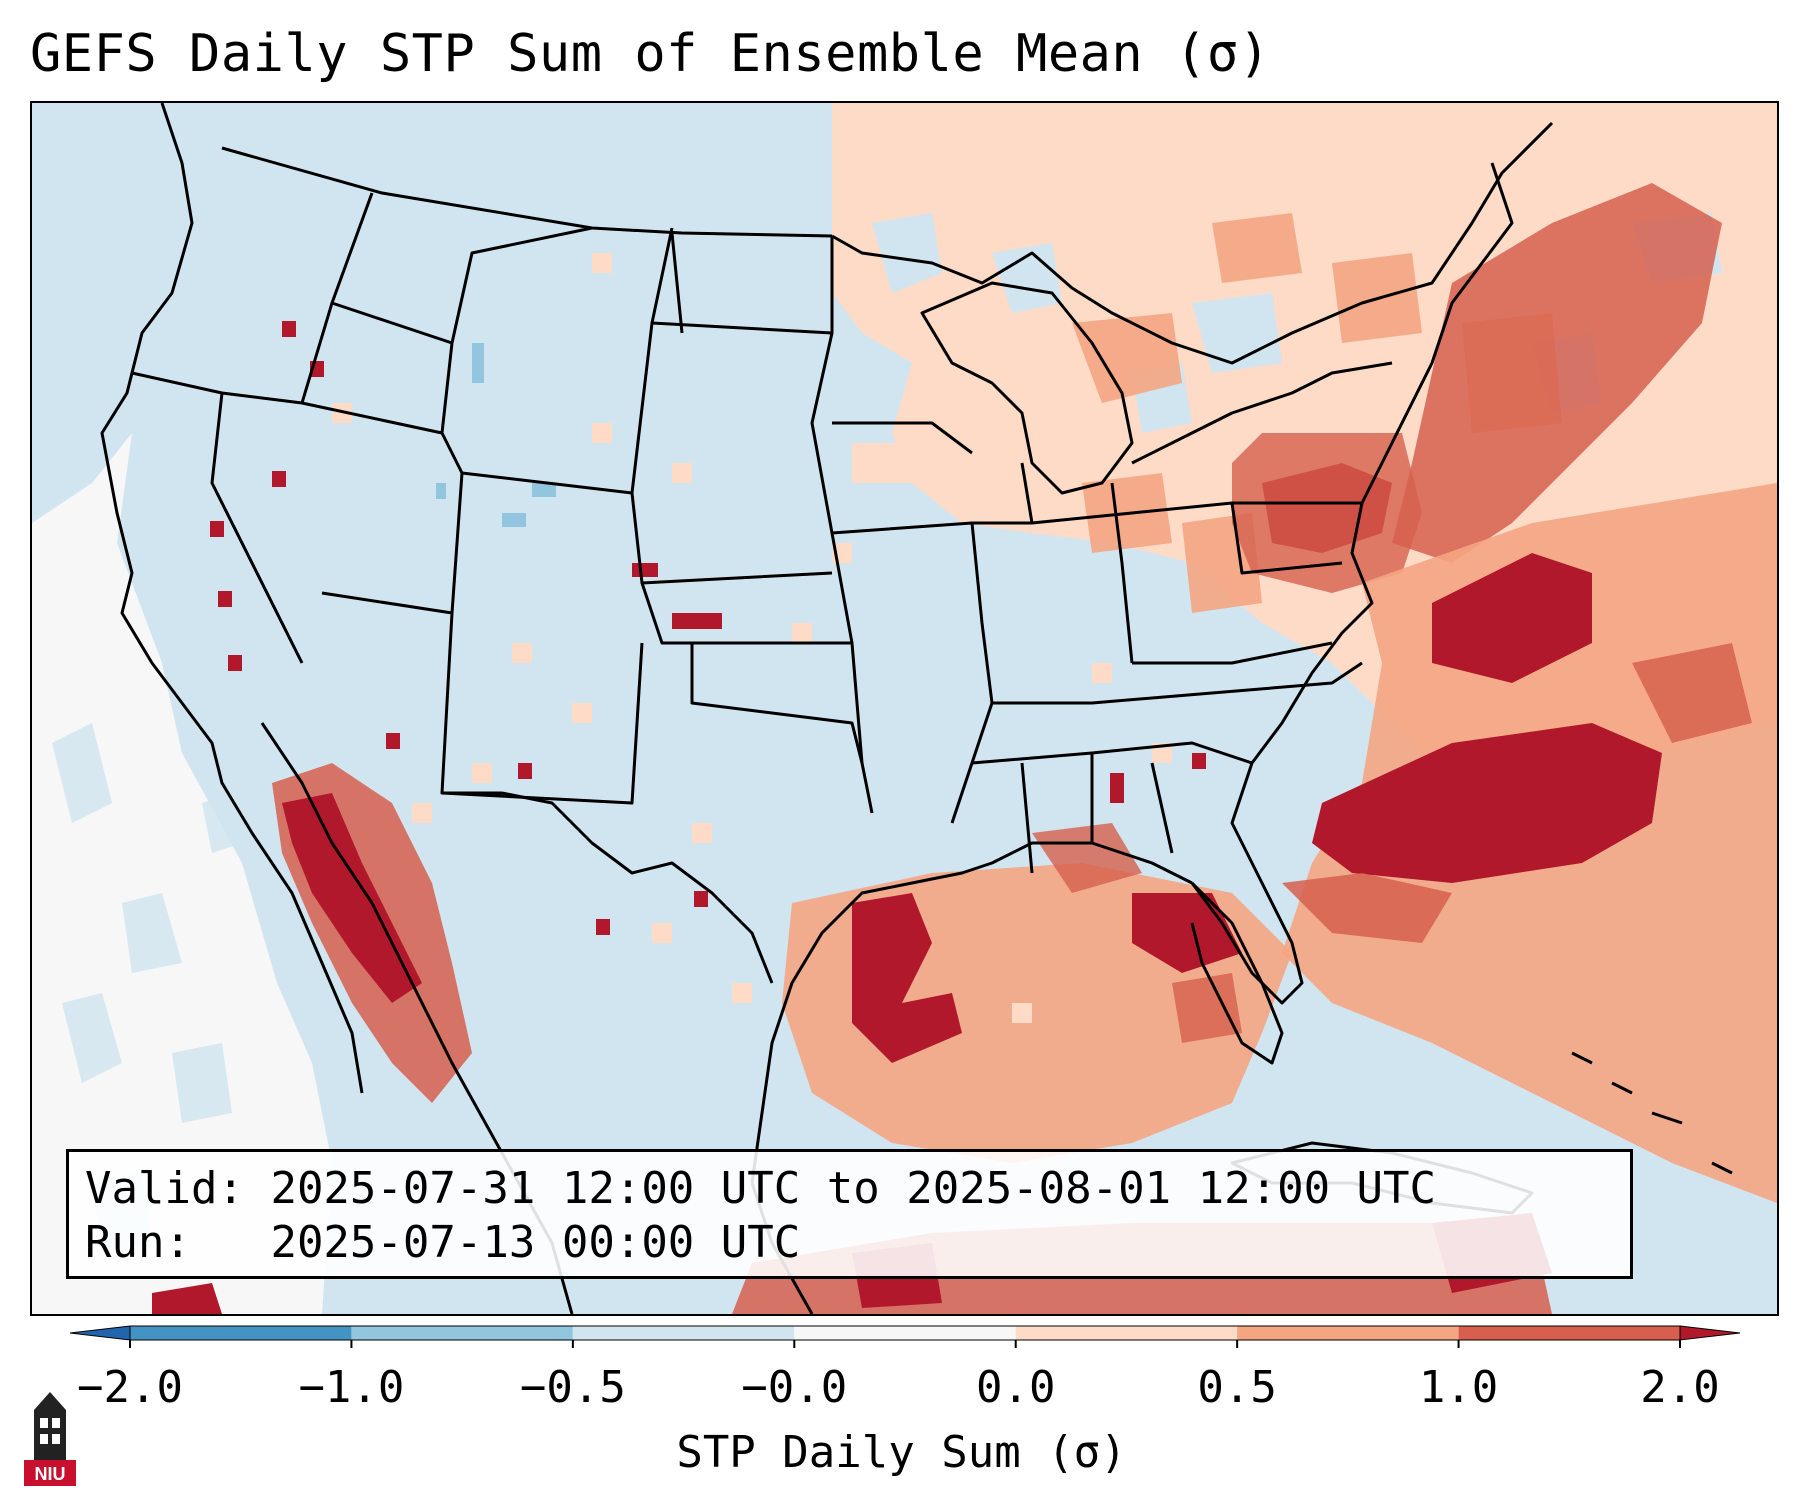 The height and width of the screenshot is (1506, 1803). What do you see at coordinates (535, 1242) in the screenshot?
I see `run-value: 2025-07-13 00:00 UTC` at bounding box center [535, 1242].